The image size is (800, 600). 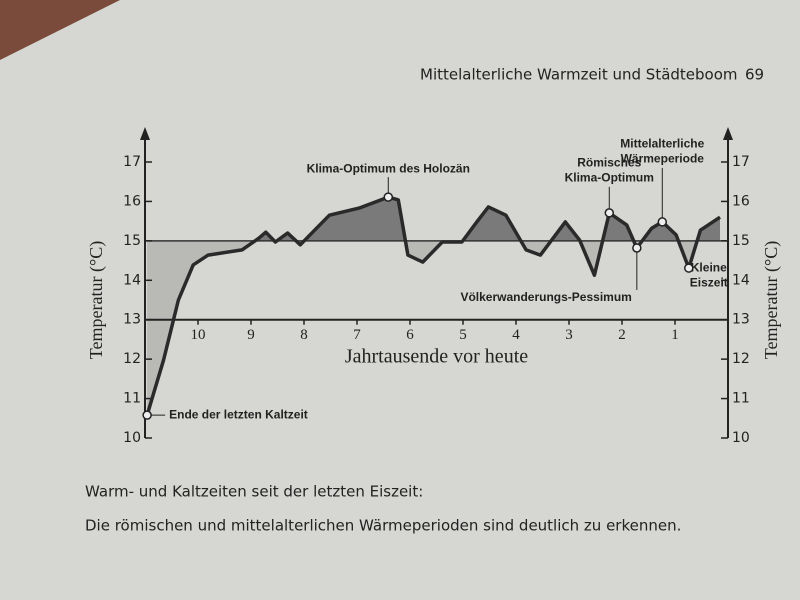 I want to click on area-above, so click(x=434, y=219).